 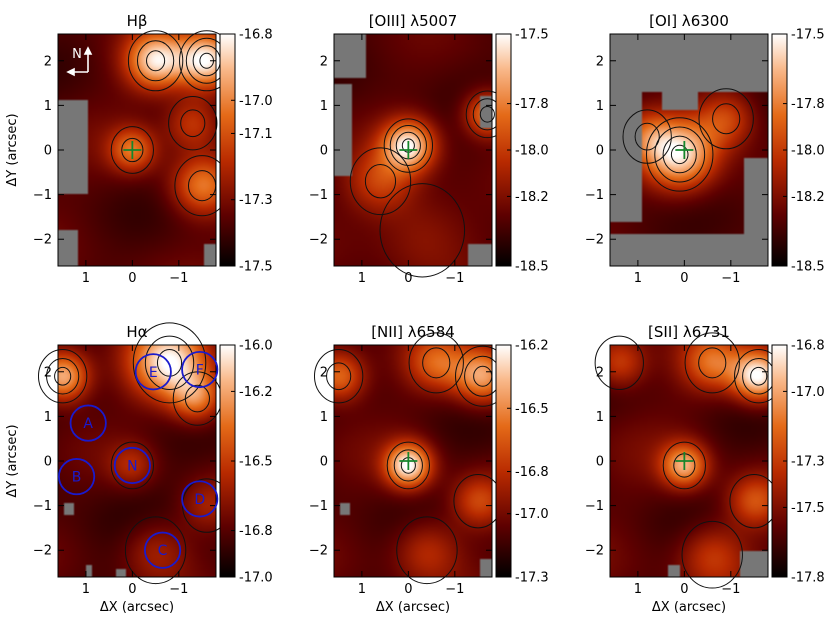 What do you see at coordinates (227, 150) in the screenshot?
I see `colorbar` at bounding box center [227, 150].